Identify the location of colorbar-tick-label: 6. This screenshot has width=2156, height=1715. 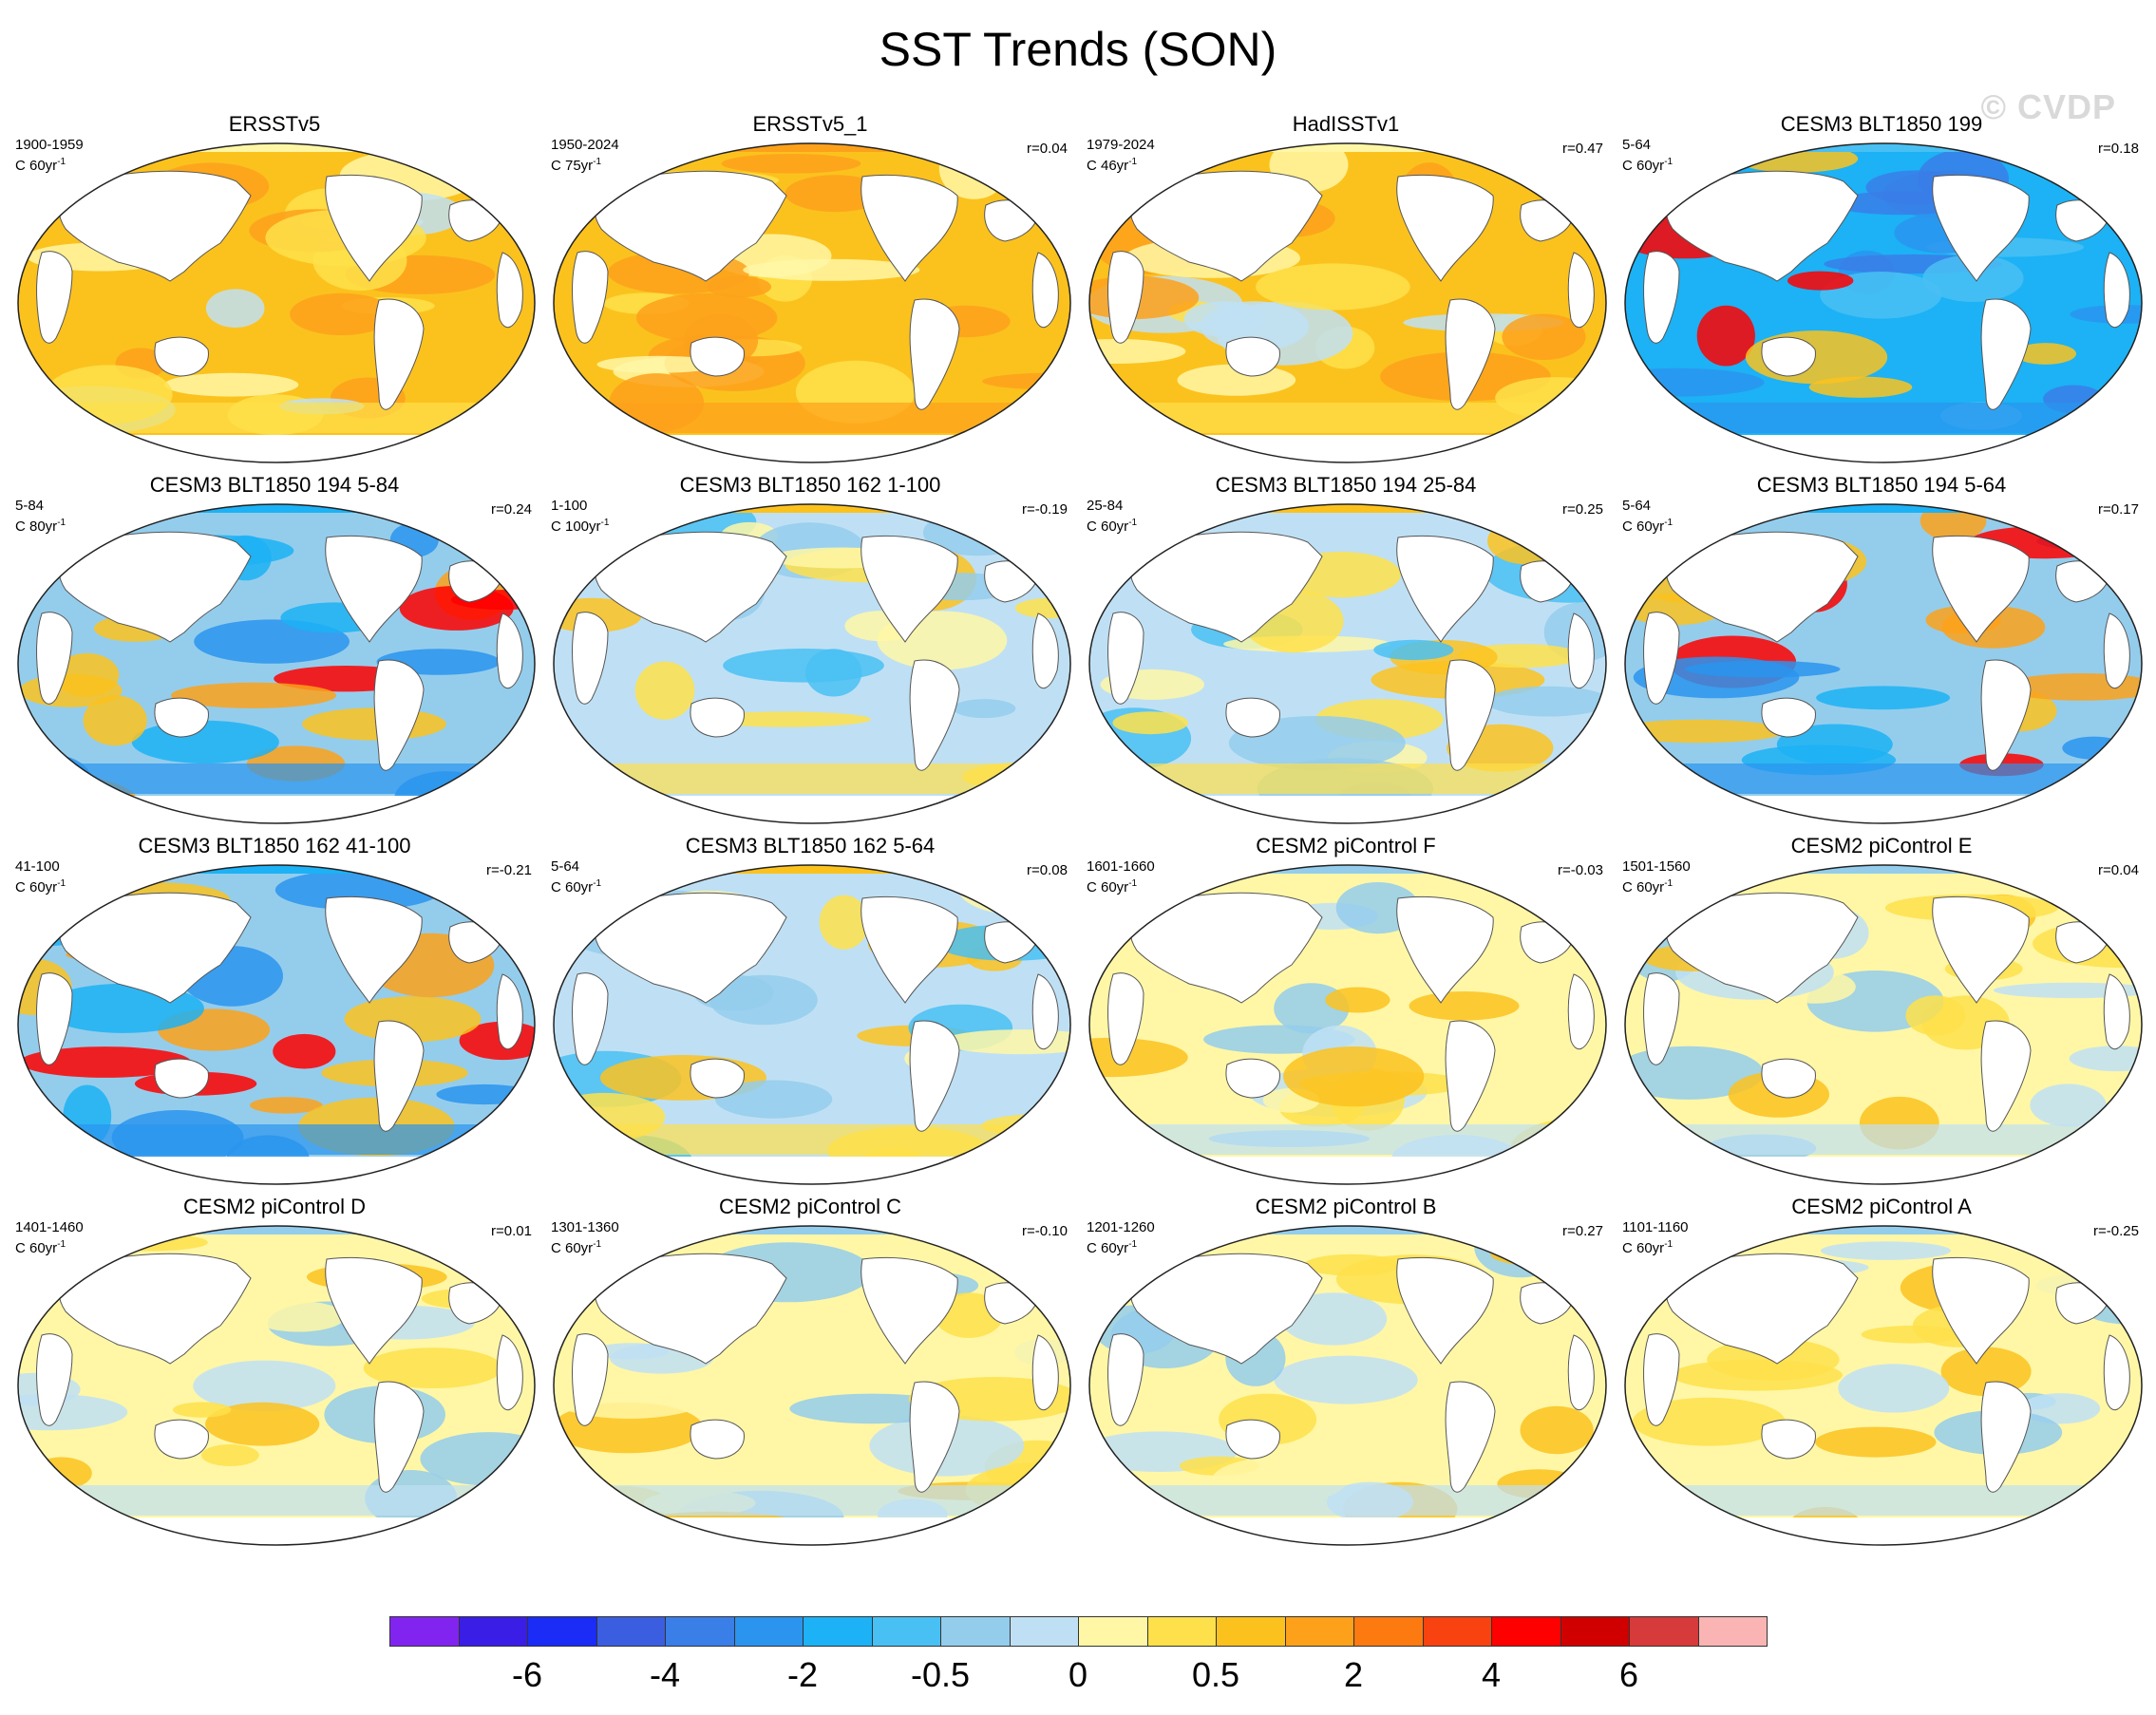
(1629, 1674).